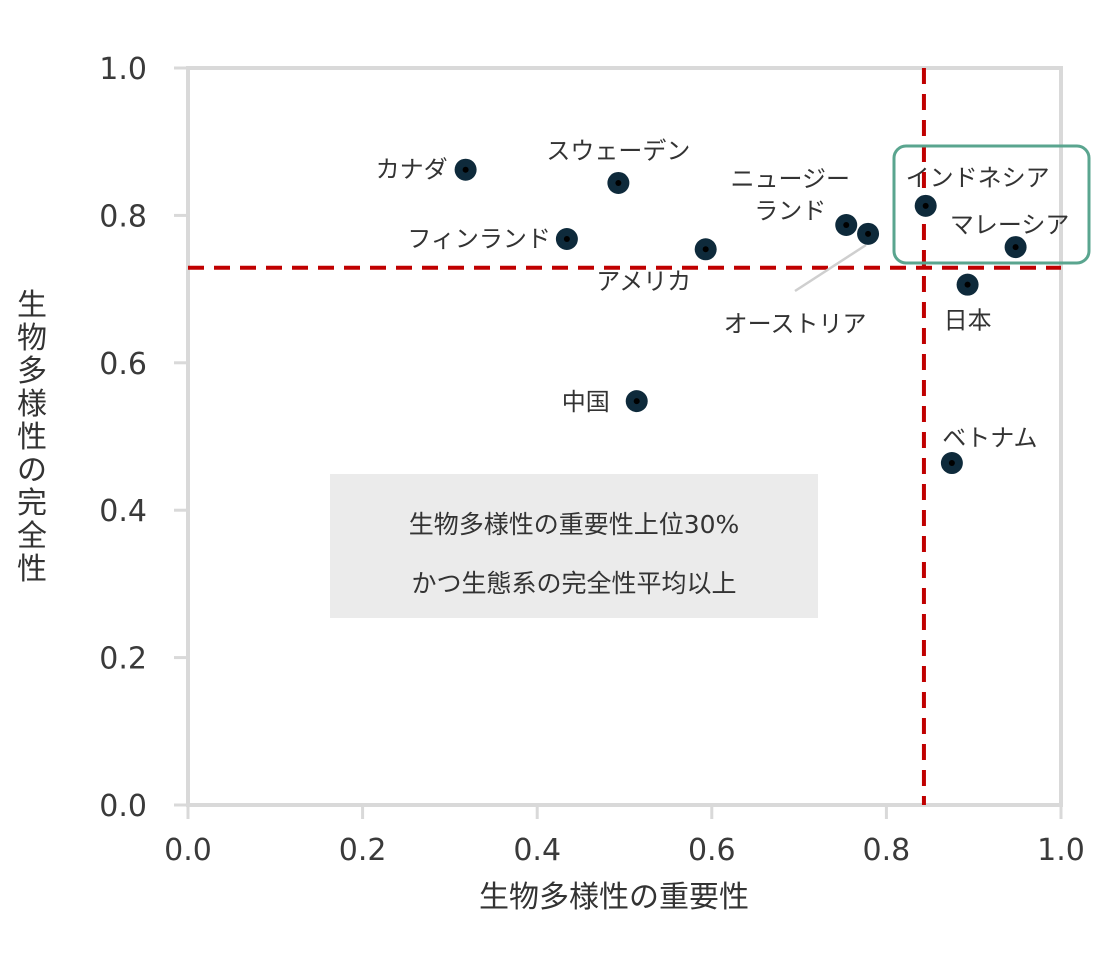 The height and width of the screenshot is (964, 1100). What do you see at coordinates (123, 511) in the screenshot?
I see `y-tick-label: 0.4` at bounding box center [123, 511].